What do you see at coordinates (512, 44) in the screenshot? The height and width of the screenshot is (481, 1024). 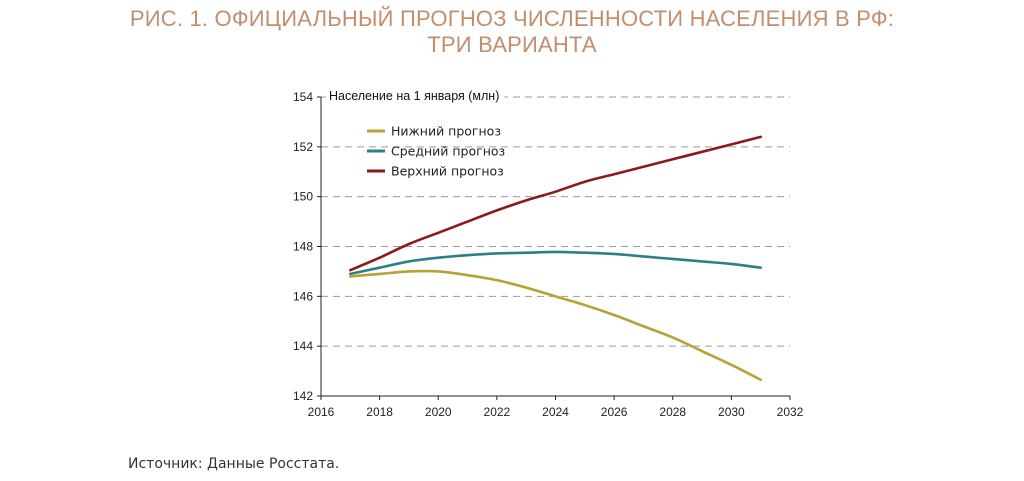 I see `chart-title-line-2: ТРИ ВАРИАНТА` at bounding box center [512, 44].